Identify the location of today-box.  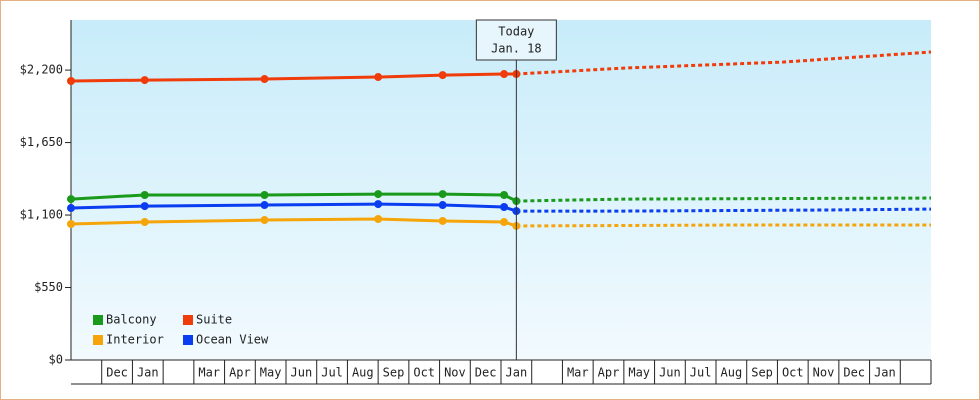
(516, 40).